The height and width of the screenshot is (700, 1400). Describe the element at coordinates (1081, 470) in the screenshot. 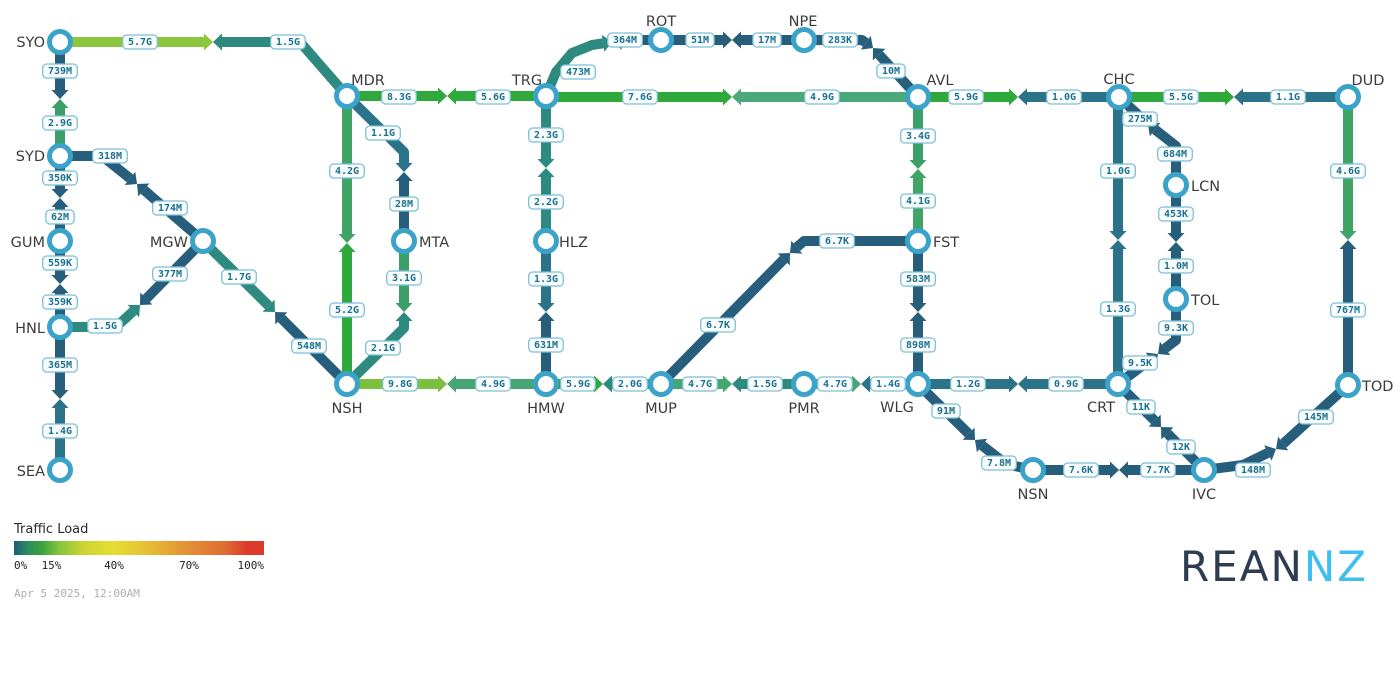

I see `link-load-label: 7.6K` at that location.